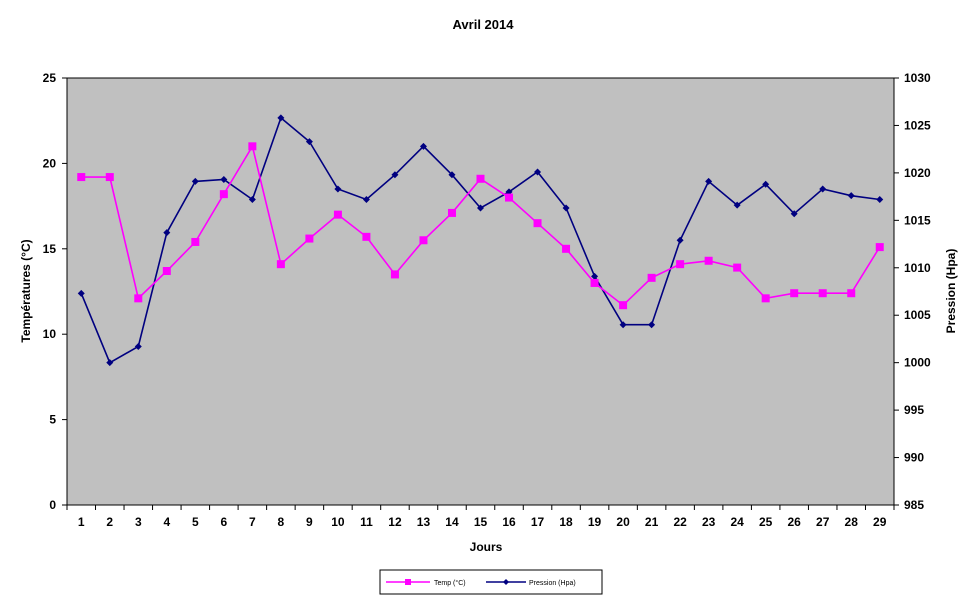  Describe the element at coordinates (951, 291) in the screenshot. I see `y-axis-right-title: Pression (Hpa)` at that location.